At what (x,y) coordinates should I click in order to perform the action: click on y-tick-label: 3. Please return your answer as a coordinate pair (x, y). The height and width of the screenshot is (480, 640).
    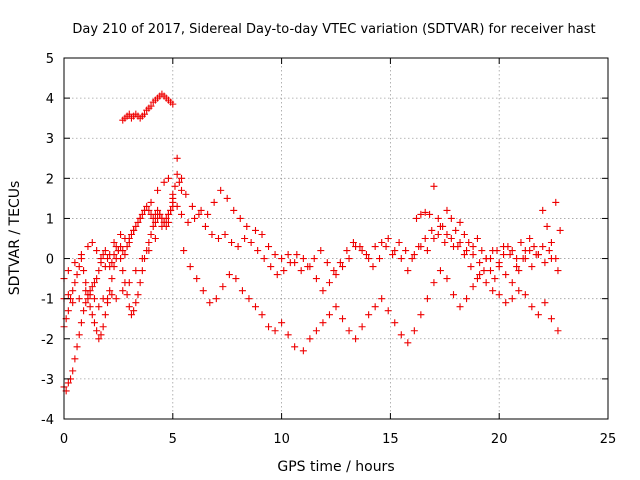
    Looking at the image, I should click on (50, 139).